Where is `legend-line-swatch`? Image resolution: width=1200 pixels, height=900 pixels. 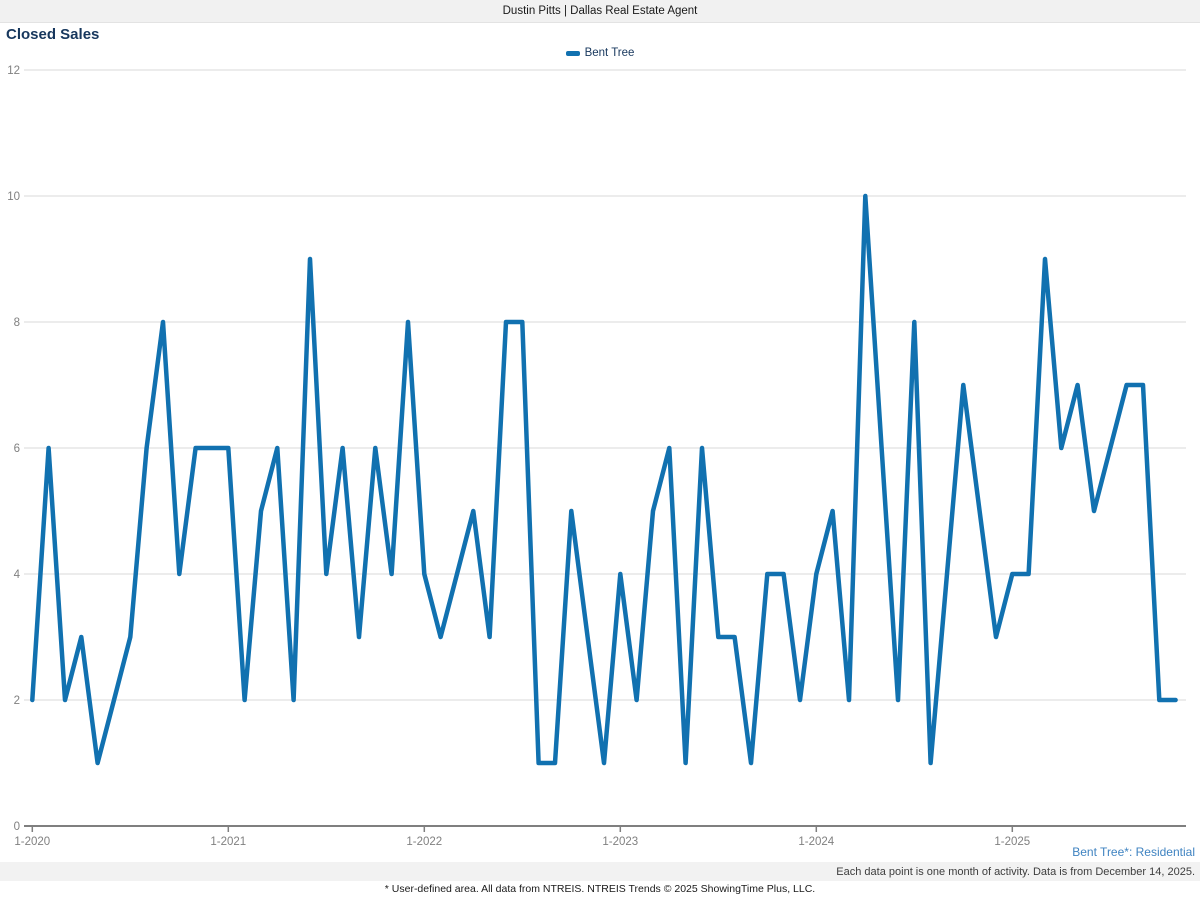 legend-line-swatch is located at coordinates (572, 53).